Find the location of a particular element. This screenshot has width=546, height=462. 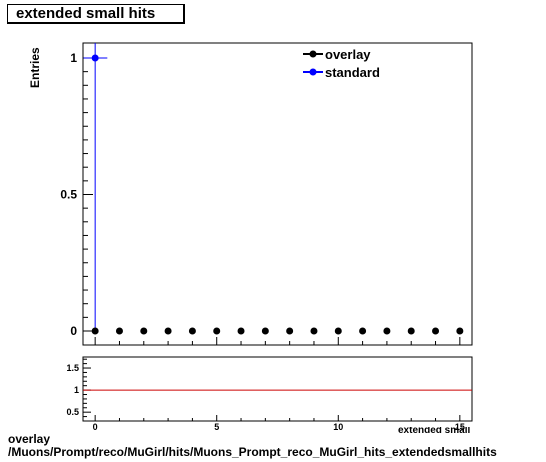

ratio-y-tick-label: 0.5 is located at coordinates (72, 412).